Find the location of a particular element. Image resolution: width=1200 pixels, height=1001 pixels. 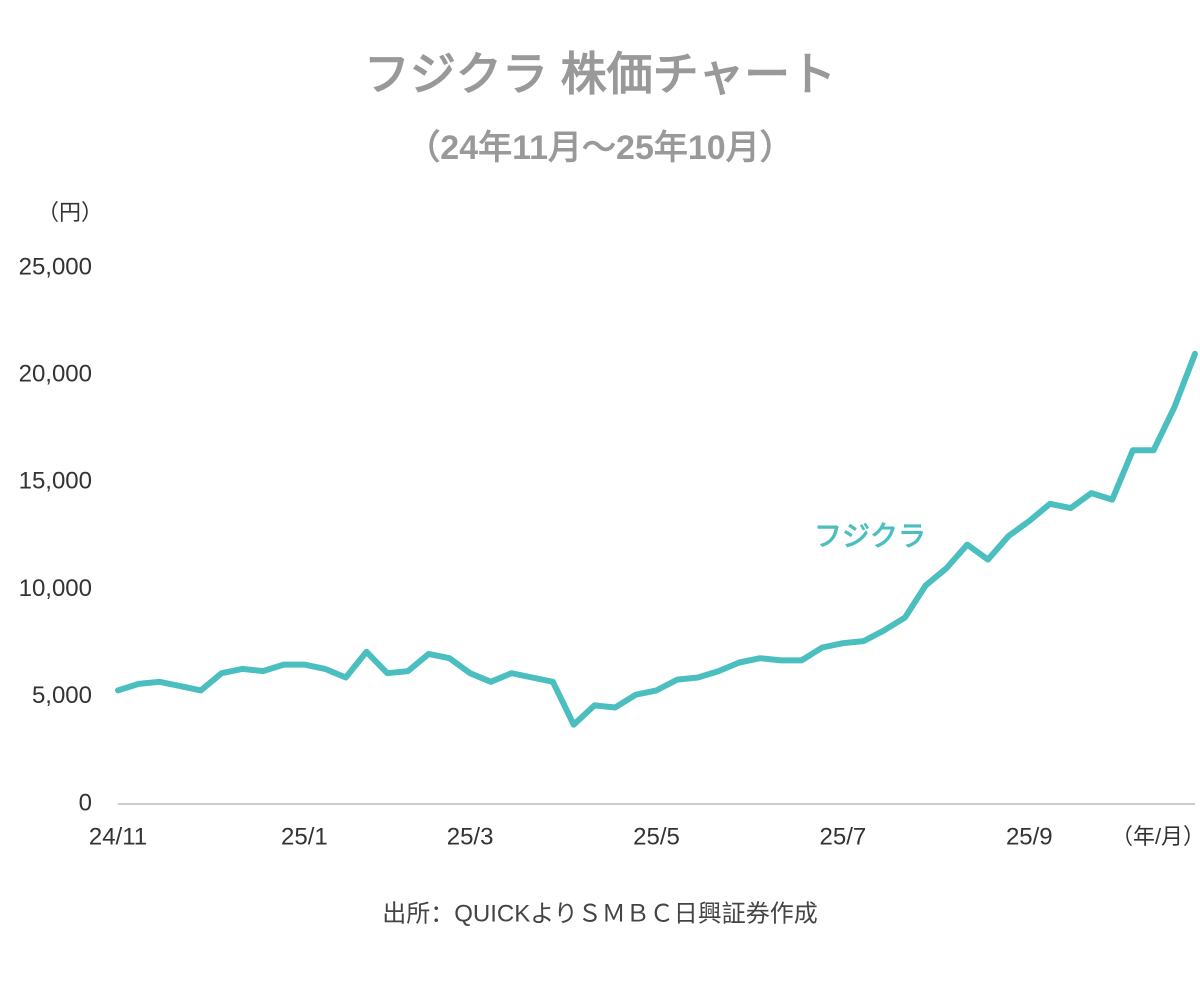

y-tick-label: 0 is located at coordinates (85, 802).